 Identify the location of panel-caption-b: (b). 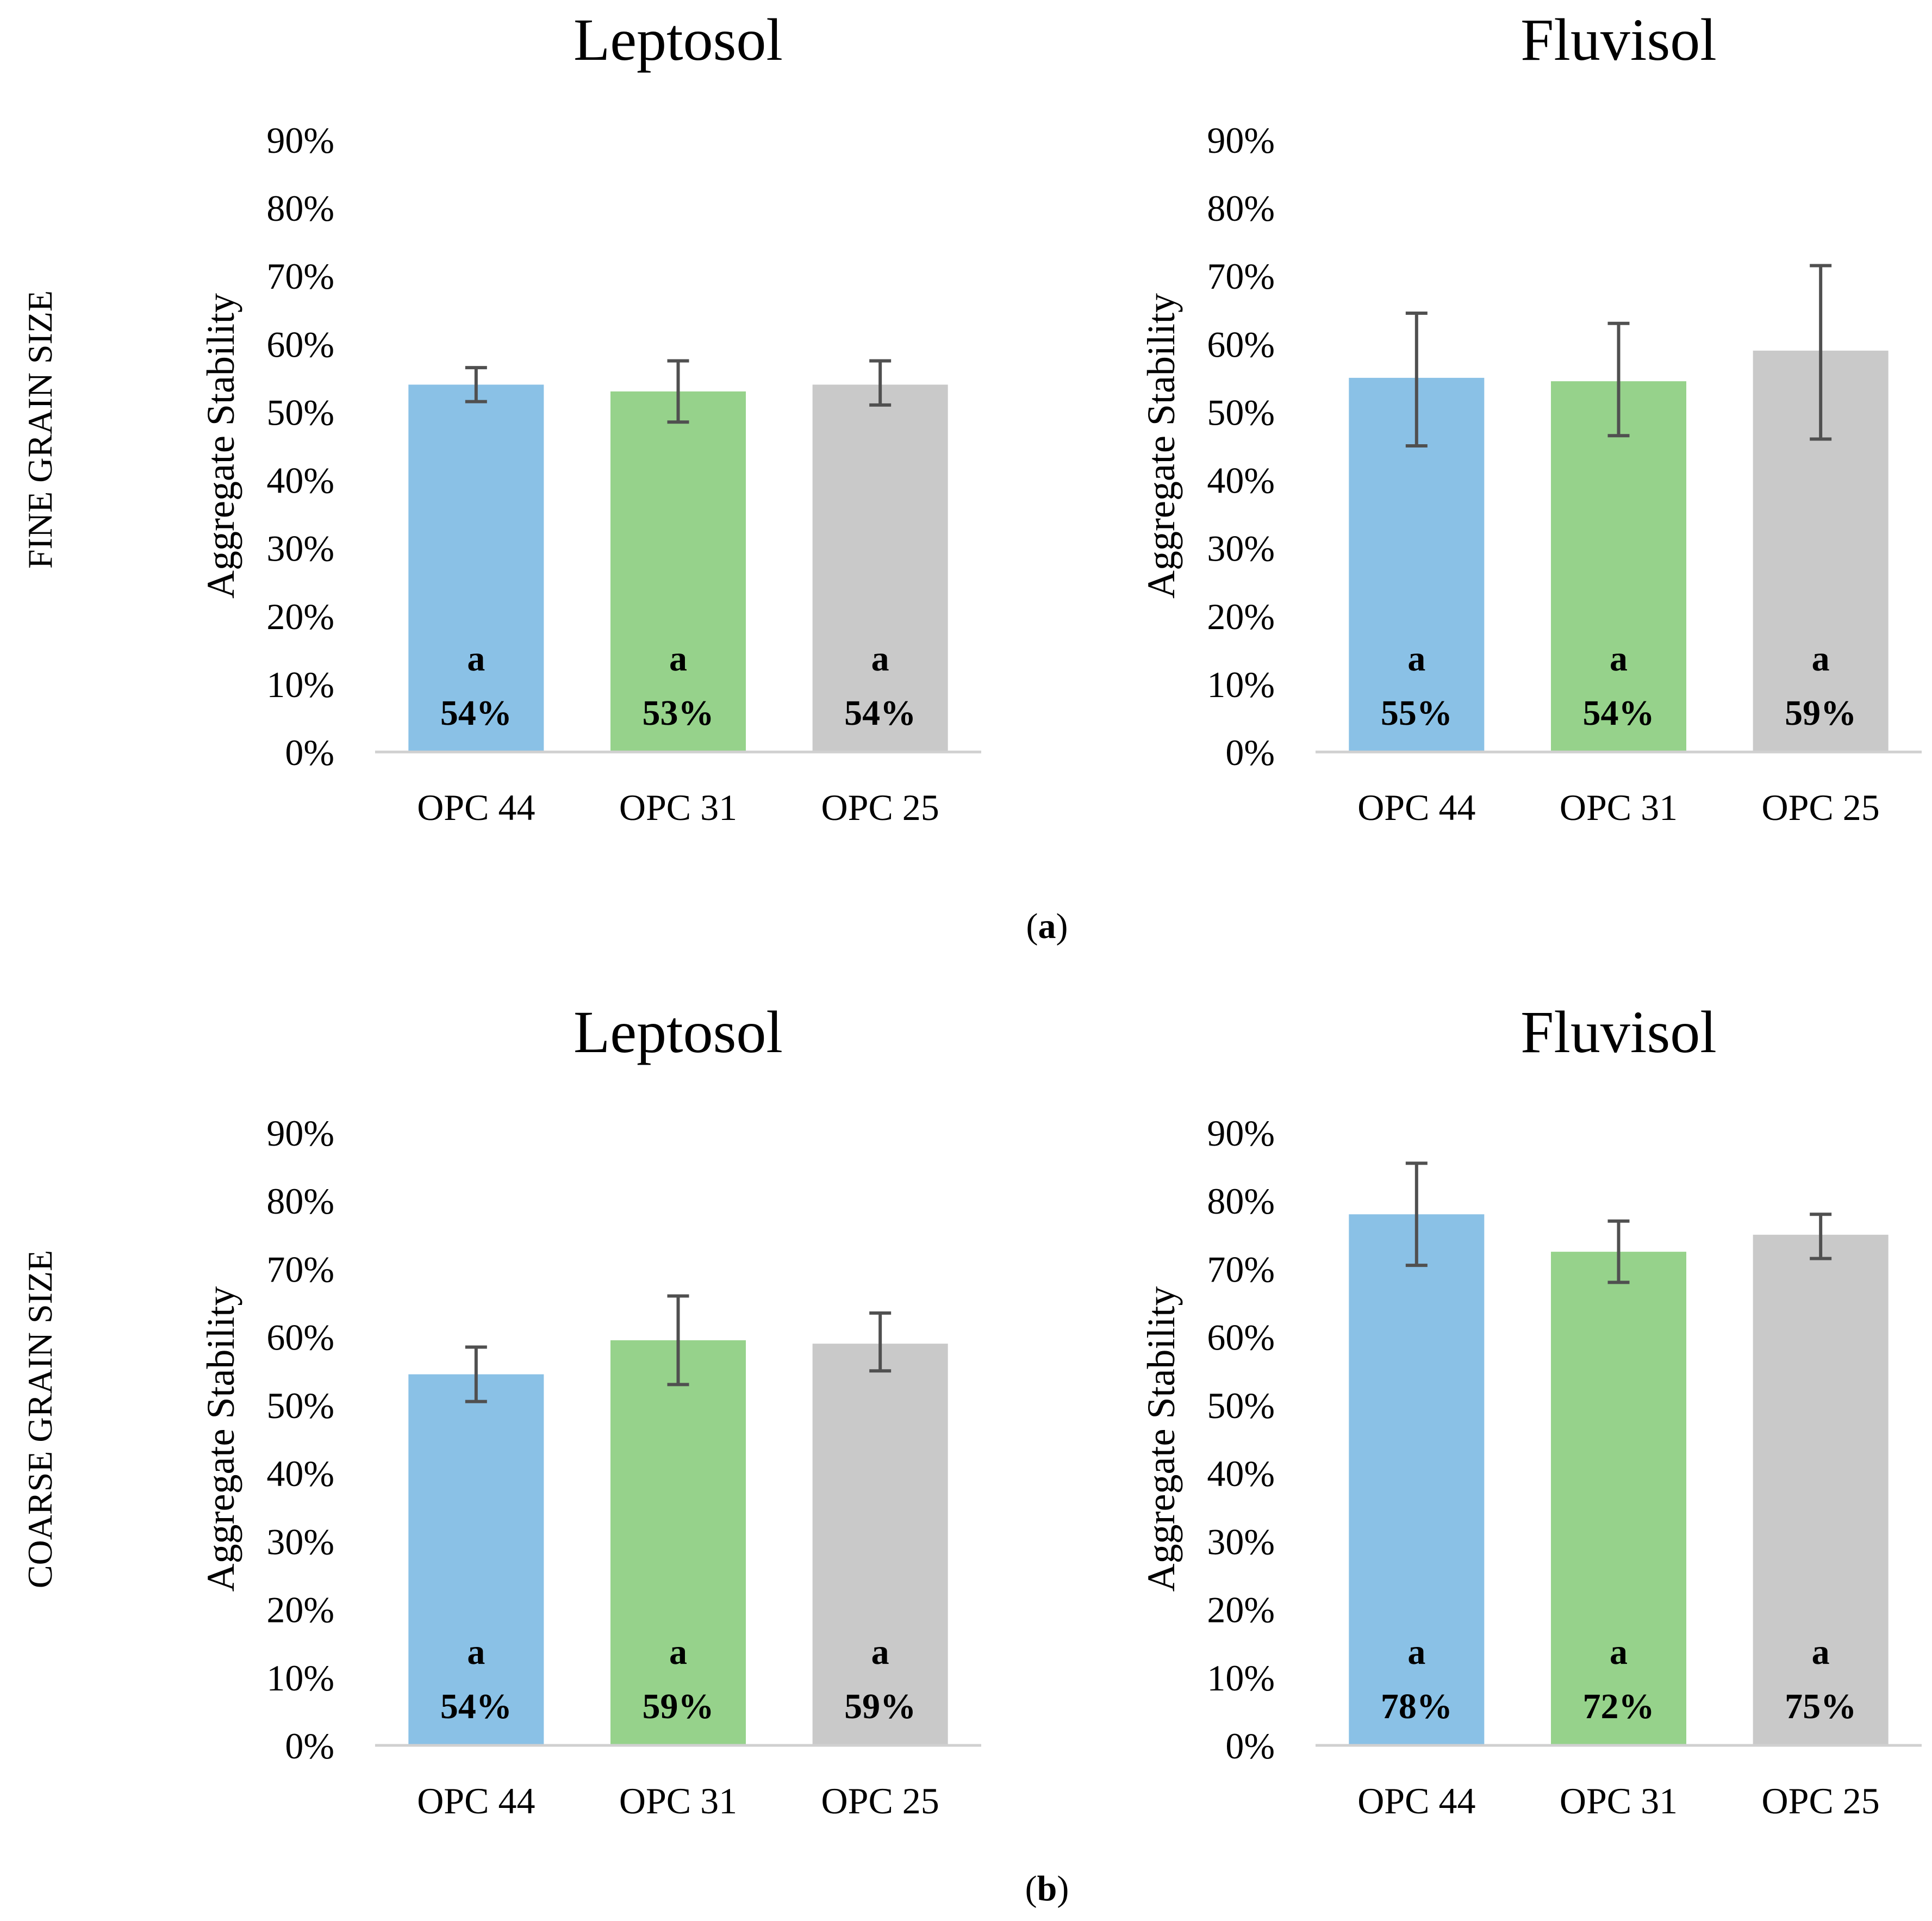
(1047, 1888).